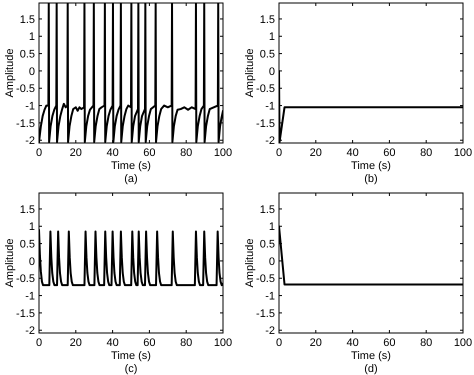  I want to click on text: (a), so click(131, 179).